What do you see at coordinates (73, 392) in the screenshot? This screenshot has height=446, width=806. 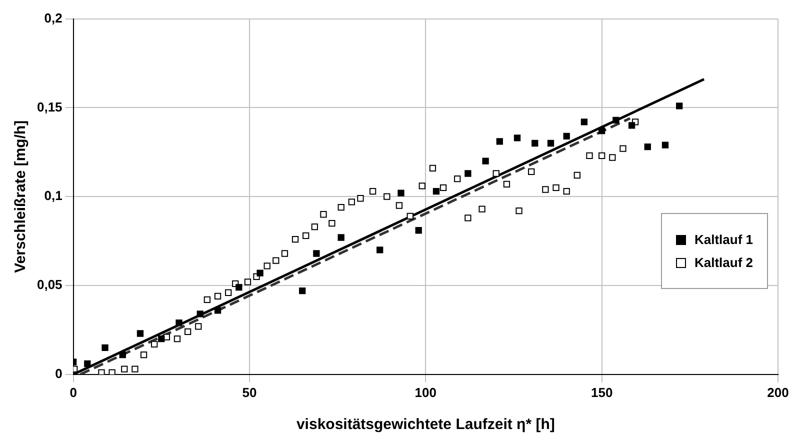 I see `x-tick-label: 0` at bounding box center [73, 392].